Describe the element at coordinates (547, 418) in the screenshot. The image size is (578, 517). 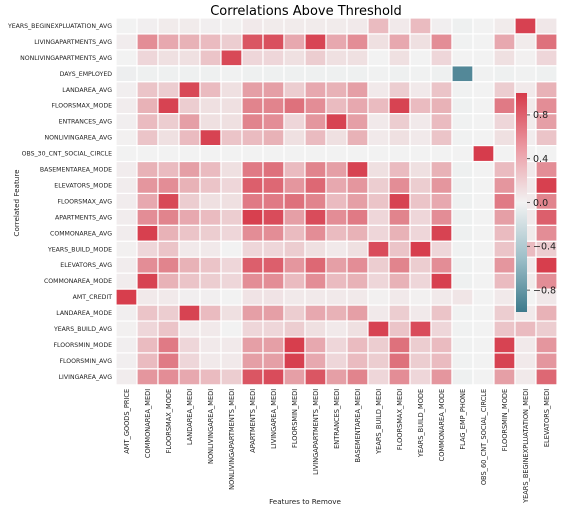
I see `x-tick-label: ELEVATORS_MEDI` at that location.